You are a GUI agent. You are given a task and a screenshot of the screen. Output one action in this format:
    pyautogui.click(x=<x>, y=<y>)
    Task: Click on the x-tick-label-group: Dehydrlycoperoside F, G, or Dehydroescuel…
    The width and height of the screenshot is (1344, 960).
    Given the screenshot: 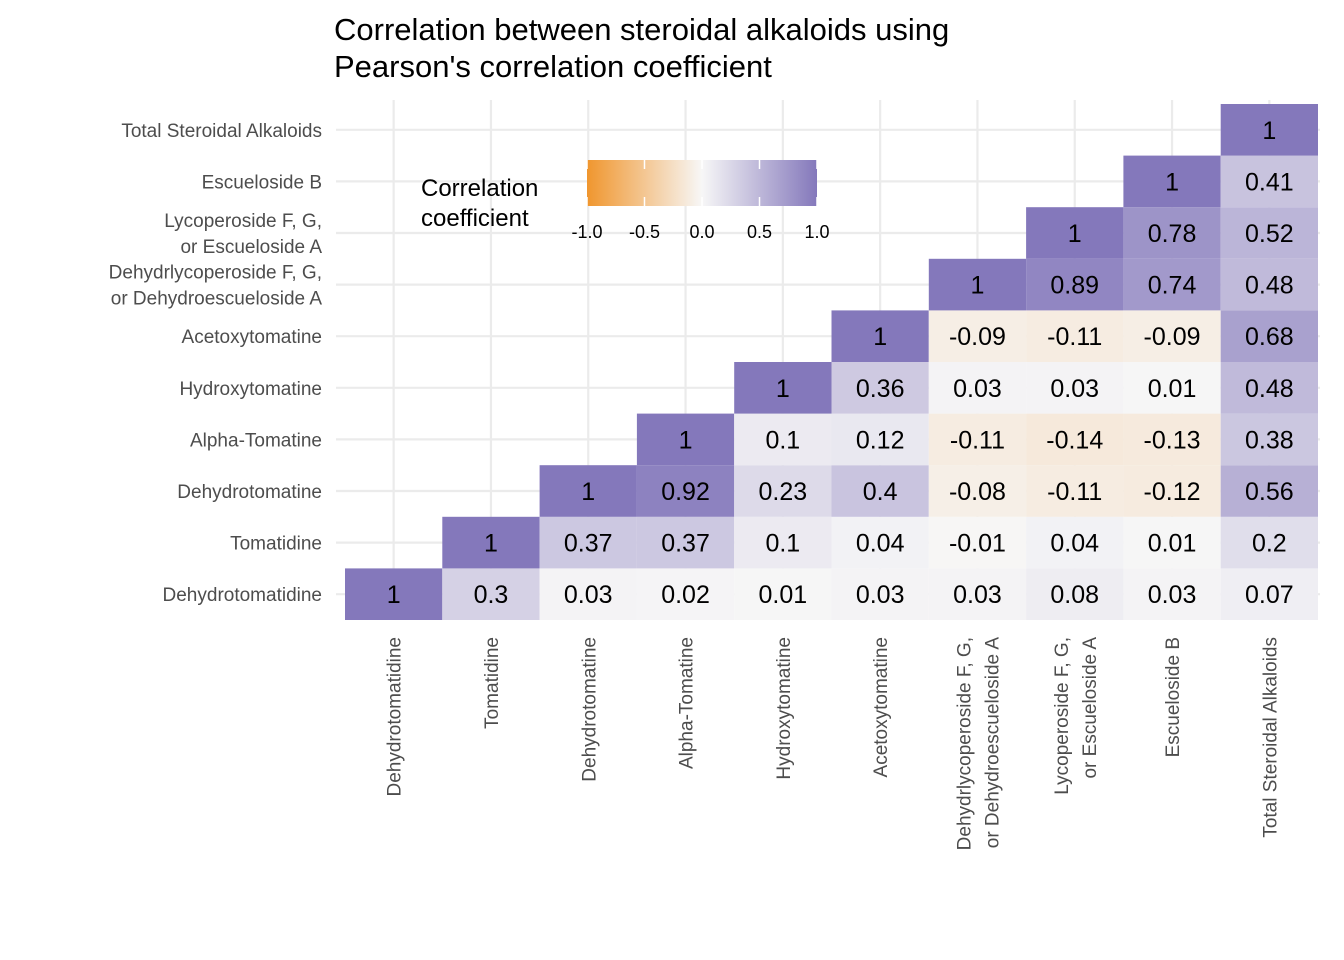 What is the action you would take?
    pyautogui.click(x=978, y=744)
    